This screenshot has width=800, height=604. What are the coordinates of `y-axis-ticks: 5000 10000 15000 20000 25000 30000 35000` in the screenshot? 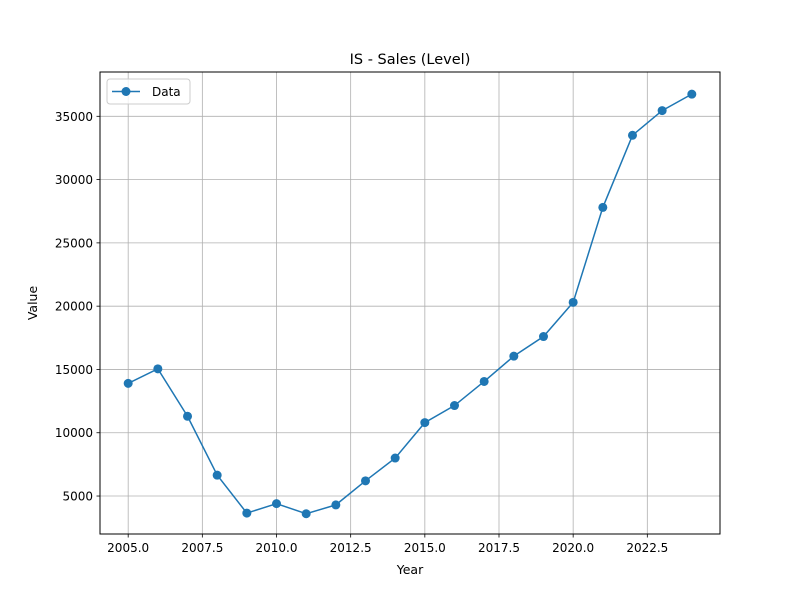 It's located at (77, 307).